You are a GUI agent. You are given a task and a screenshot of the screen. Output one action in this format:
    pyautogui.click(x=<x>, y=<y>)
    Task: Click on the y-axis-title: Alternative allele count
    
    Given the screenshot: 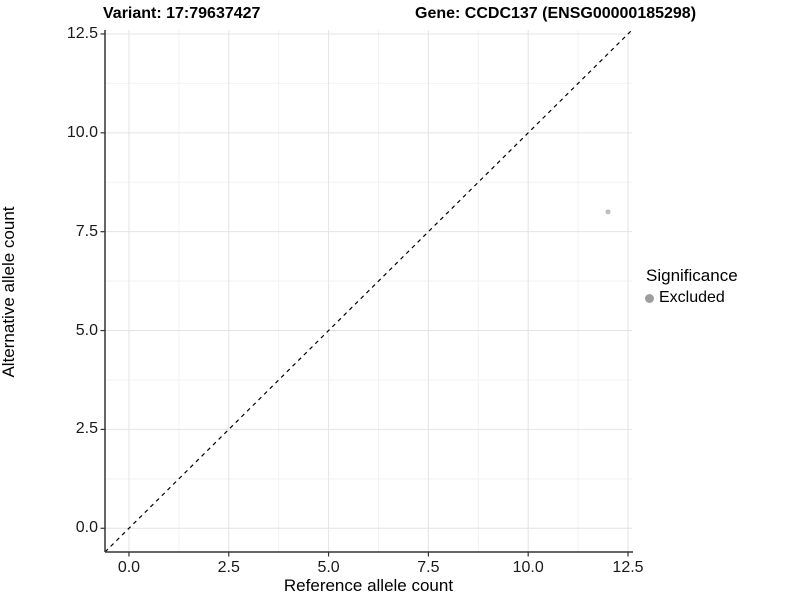 What is the action you would take?
    pyautogui.click(x=9, y=292)
    